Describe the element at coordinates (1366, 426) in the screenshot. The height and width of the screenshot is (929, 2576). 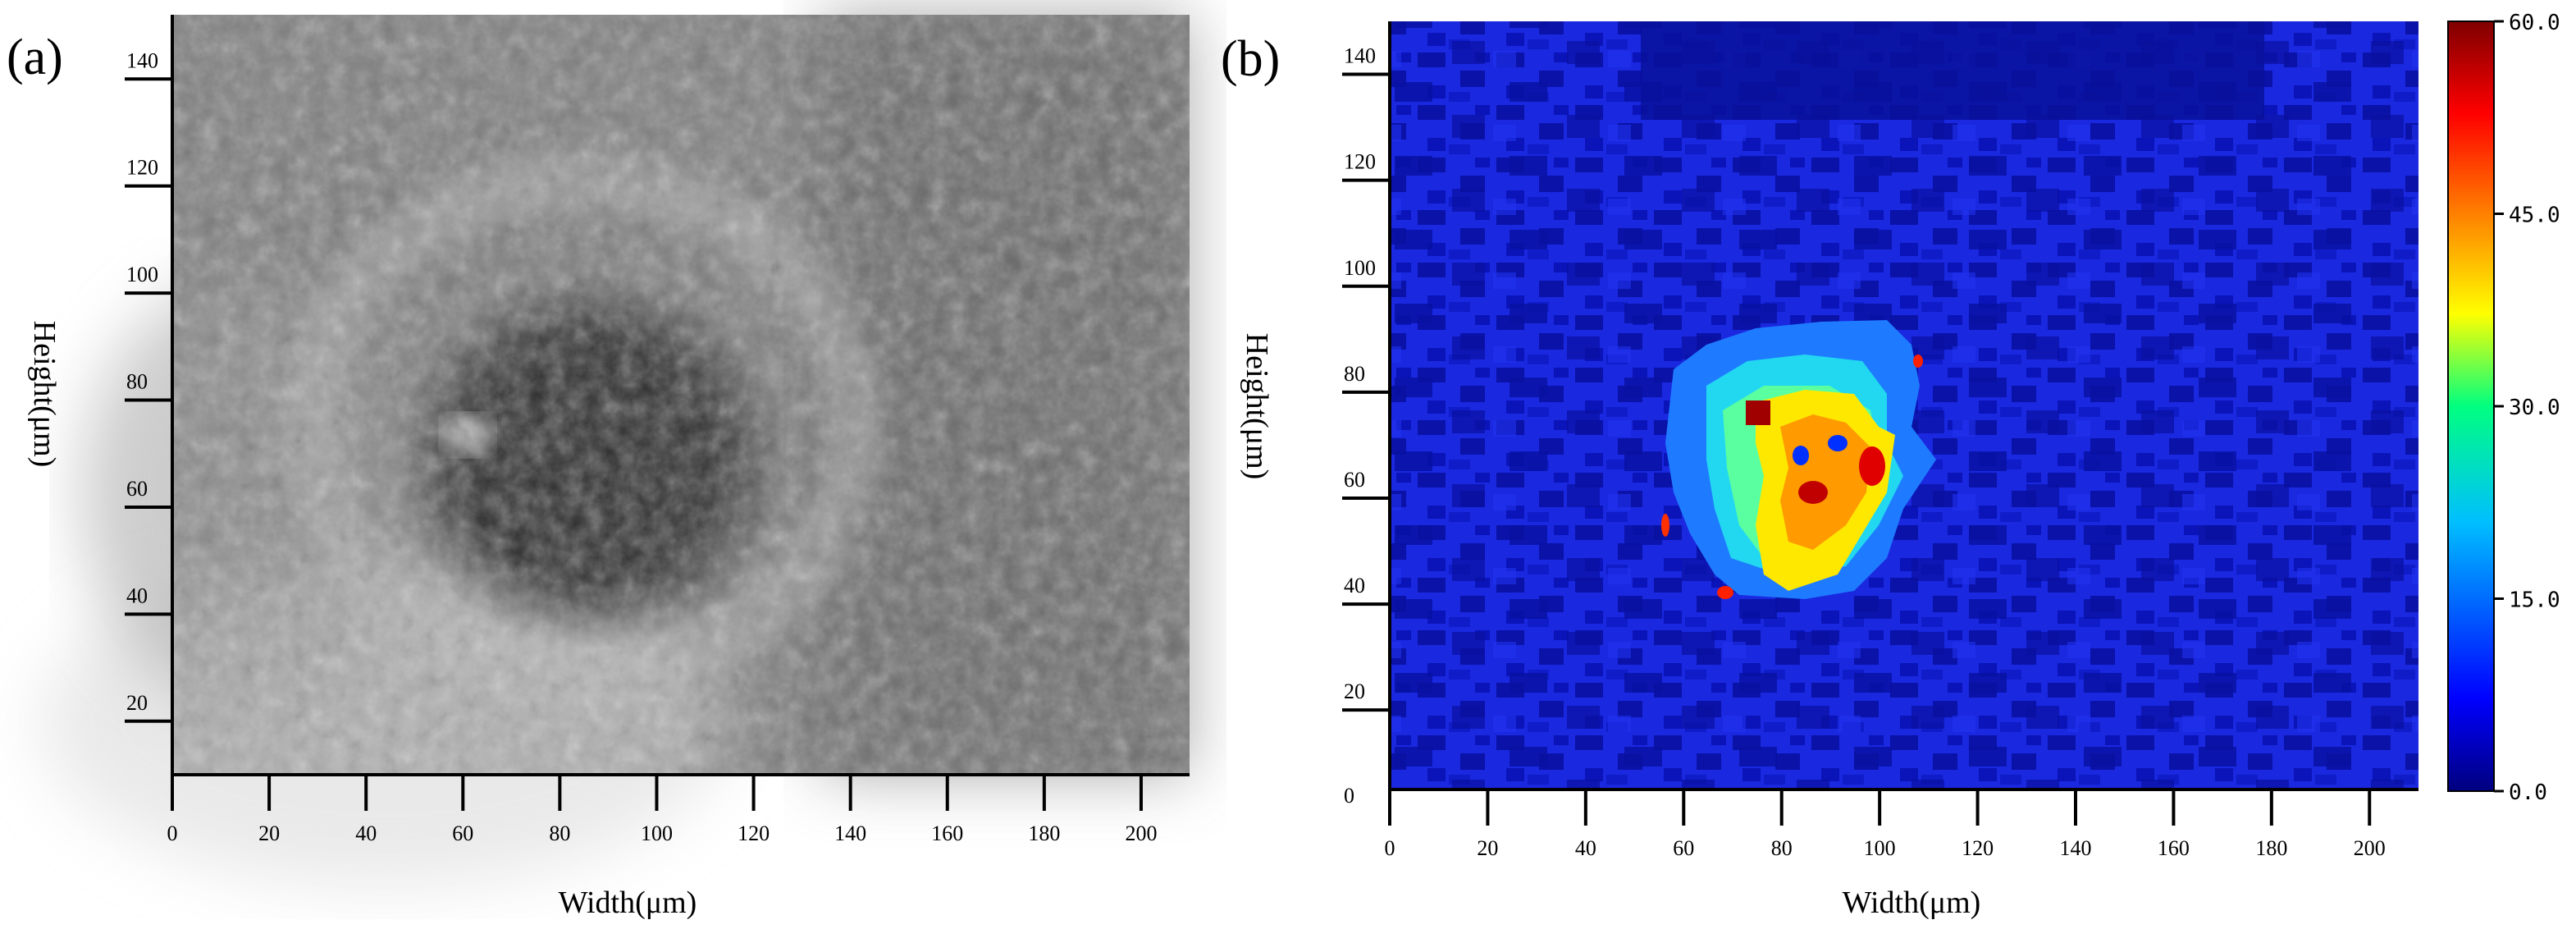
I see `panel-b-y-ticks: 0 20 40 60 80 100 120 140` at that location.